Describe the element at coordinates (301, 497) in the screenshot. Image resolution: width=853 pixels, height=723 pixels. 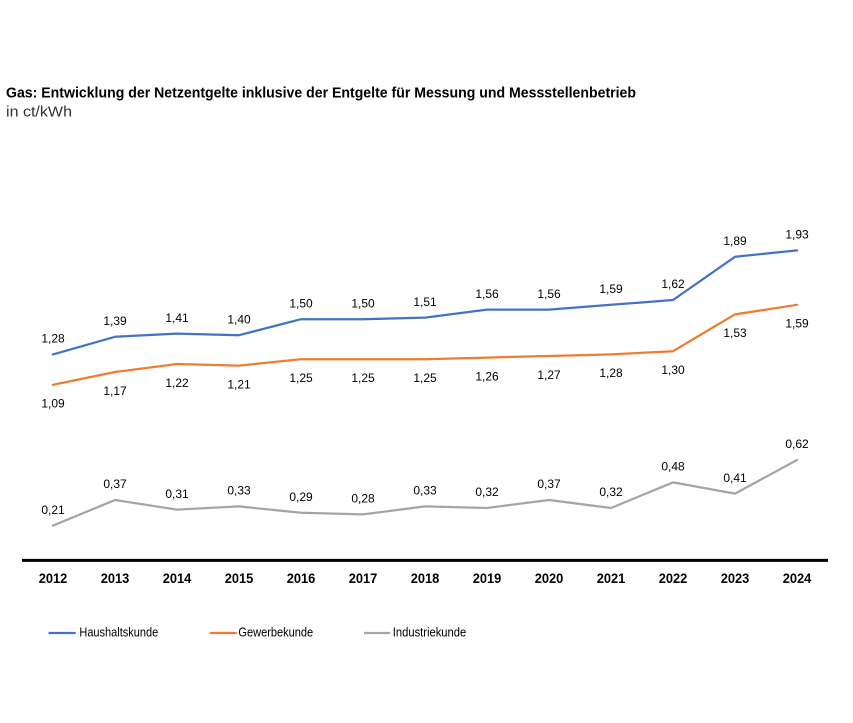
I see `svg-text: 0,29` at that location.